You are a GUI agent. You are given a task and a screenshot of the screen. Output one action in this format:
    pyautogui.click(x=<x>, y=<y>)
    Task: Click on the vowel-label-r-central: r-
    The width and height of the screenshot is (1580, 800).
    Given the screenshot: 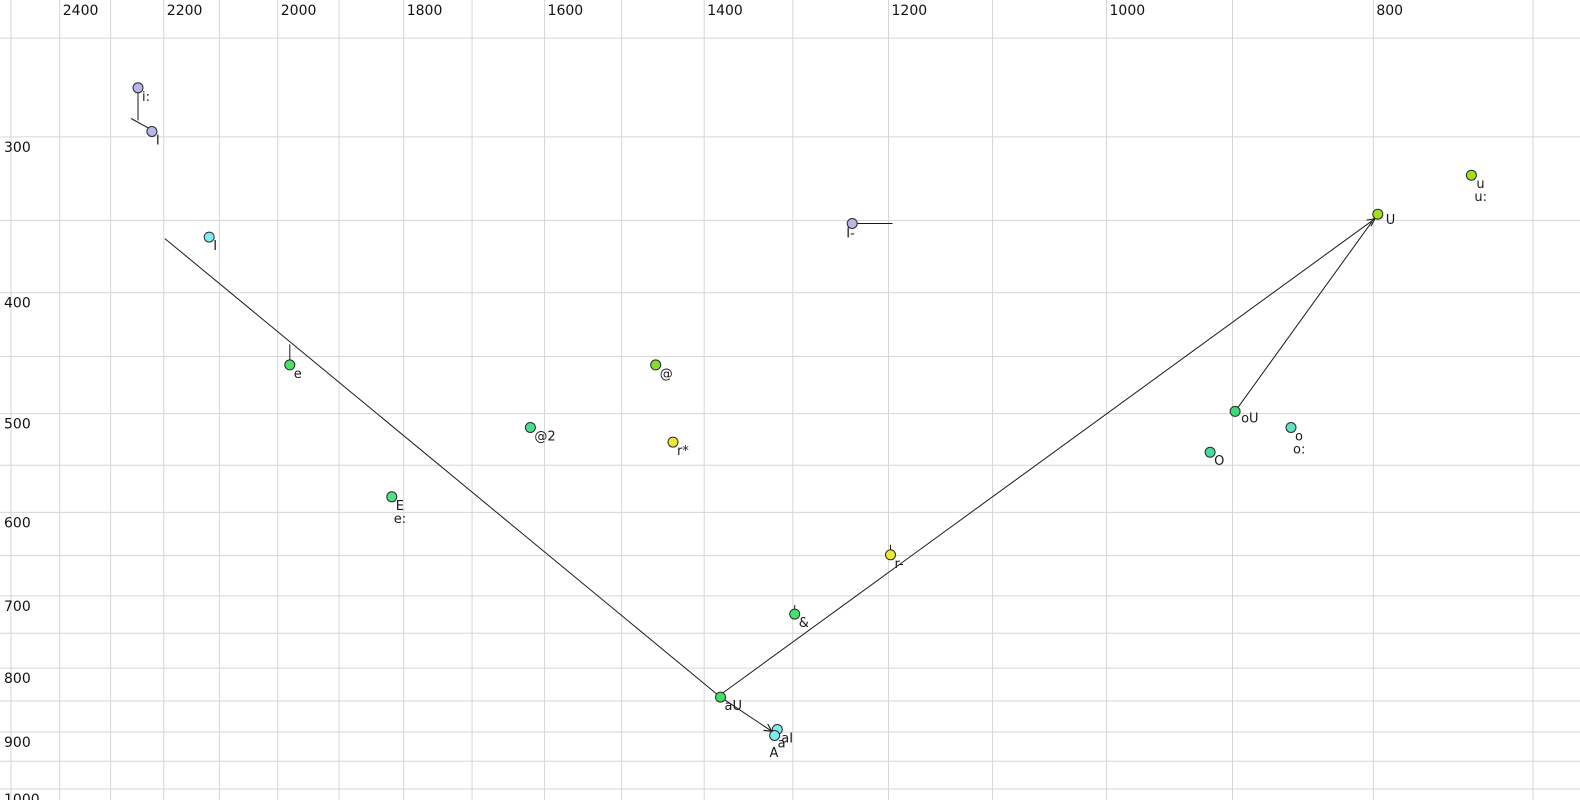 What is the action you would take?
    pyautogui.click(x=900, y=564)
    